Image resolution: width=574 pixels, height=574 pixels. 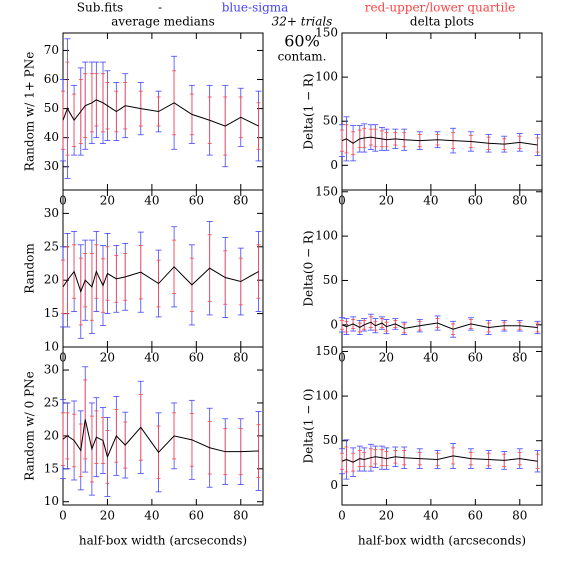 What do you see at coordinates (442, 22) in the screenshot?
I see `panel-title: delta plots` at bounding box center [442, 22].